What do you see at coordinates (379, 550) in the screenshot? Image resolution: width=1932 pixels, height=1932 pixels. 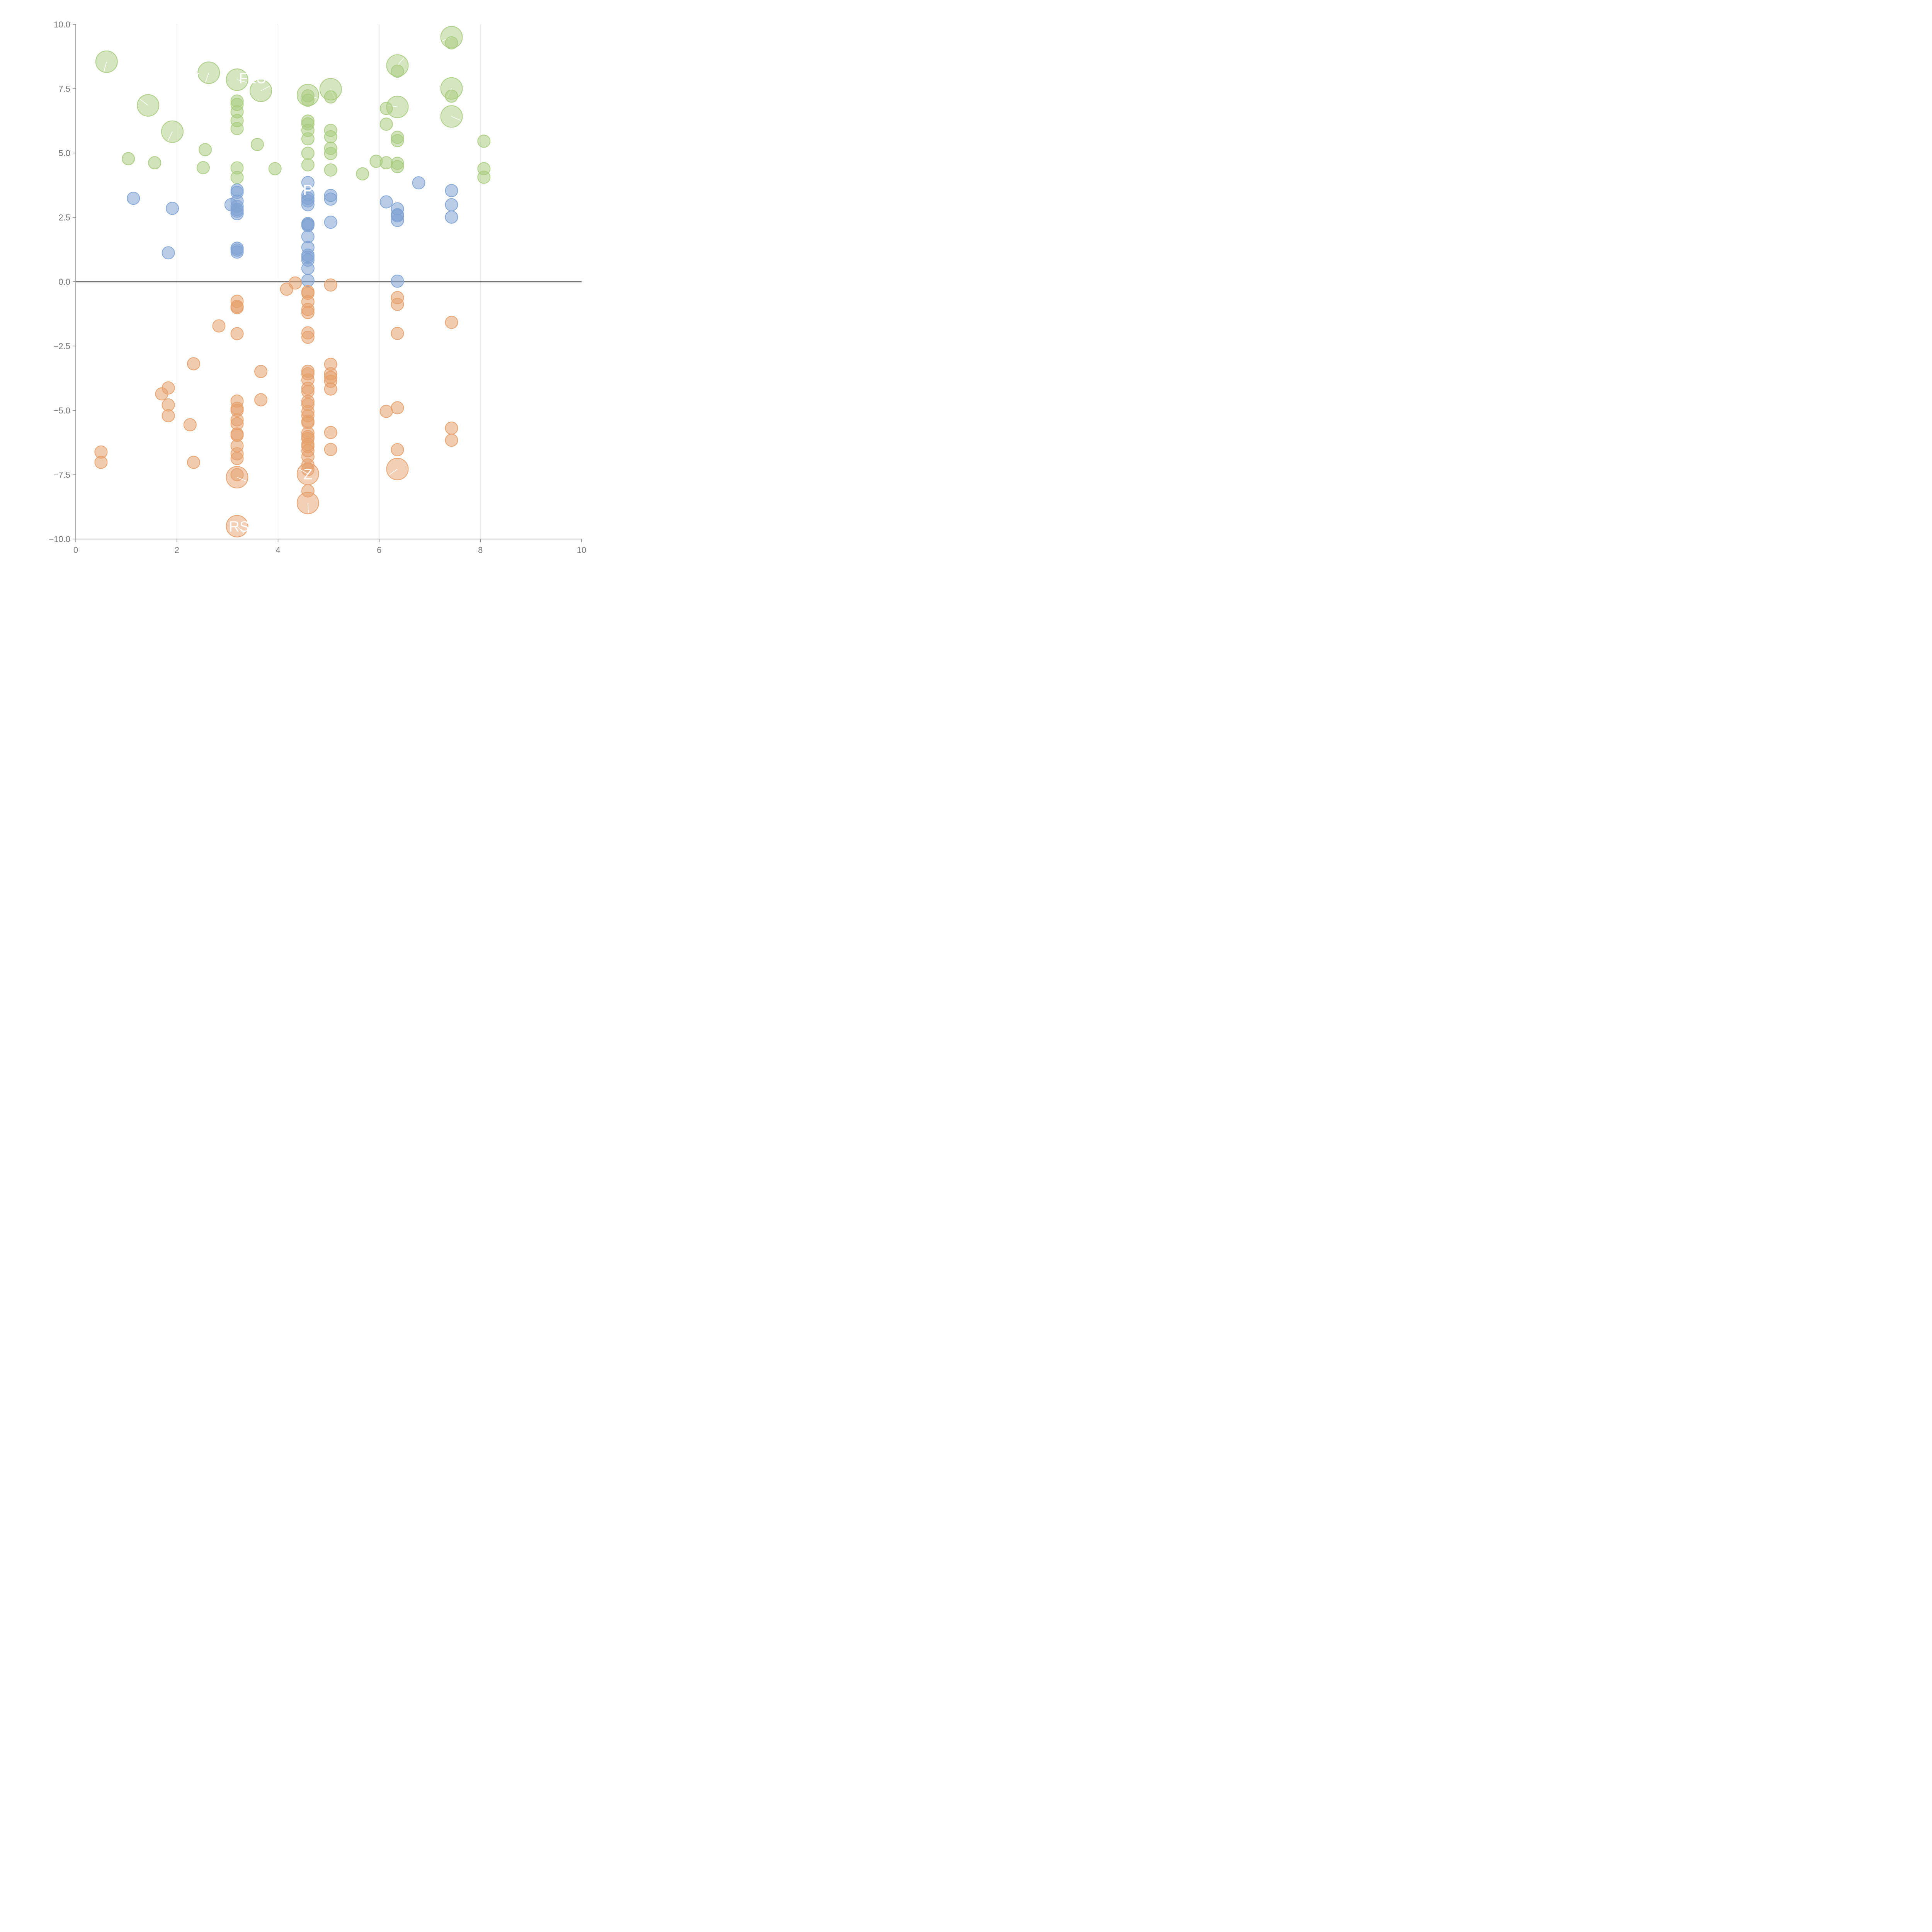 I see `x-tick-label: 6` at bounding box center [379, 550].